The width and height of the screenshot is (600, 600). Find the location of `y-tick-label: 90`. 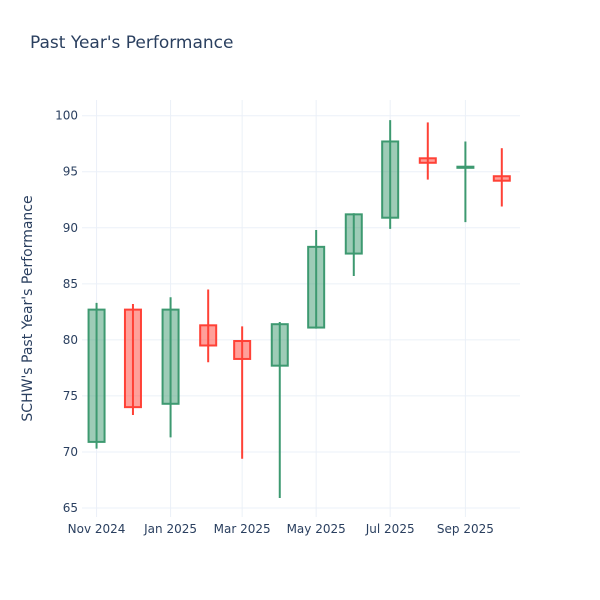

y-tick-label: 90 is located at coordinates (70, 228).